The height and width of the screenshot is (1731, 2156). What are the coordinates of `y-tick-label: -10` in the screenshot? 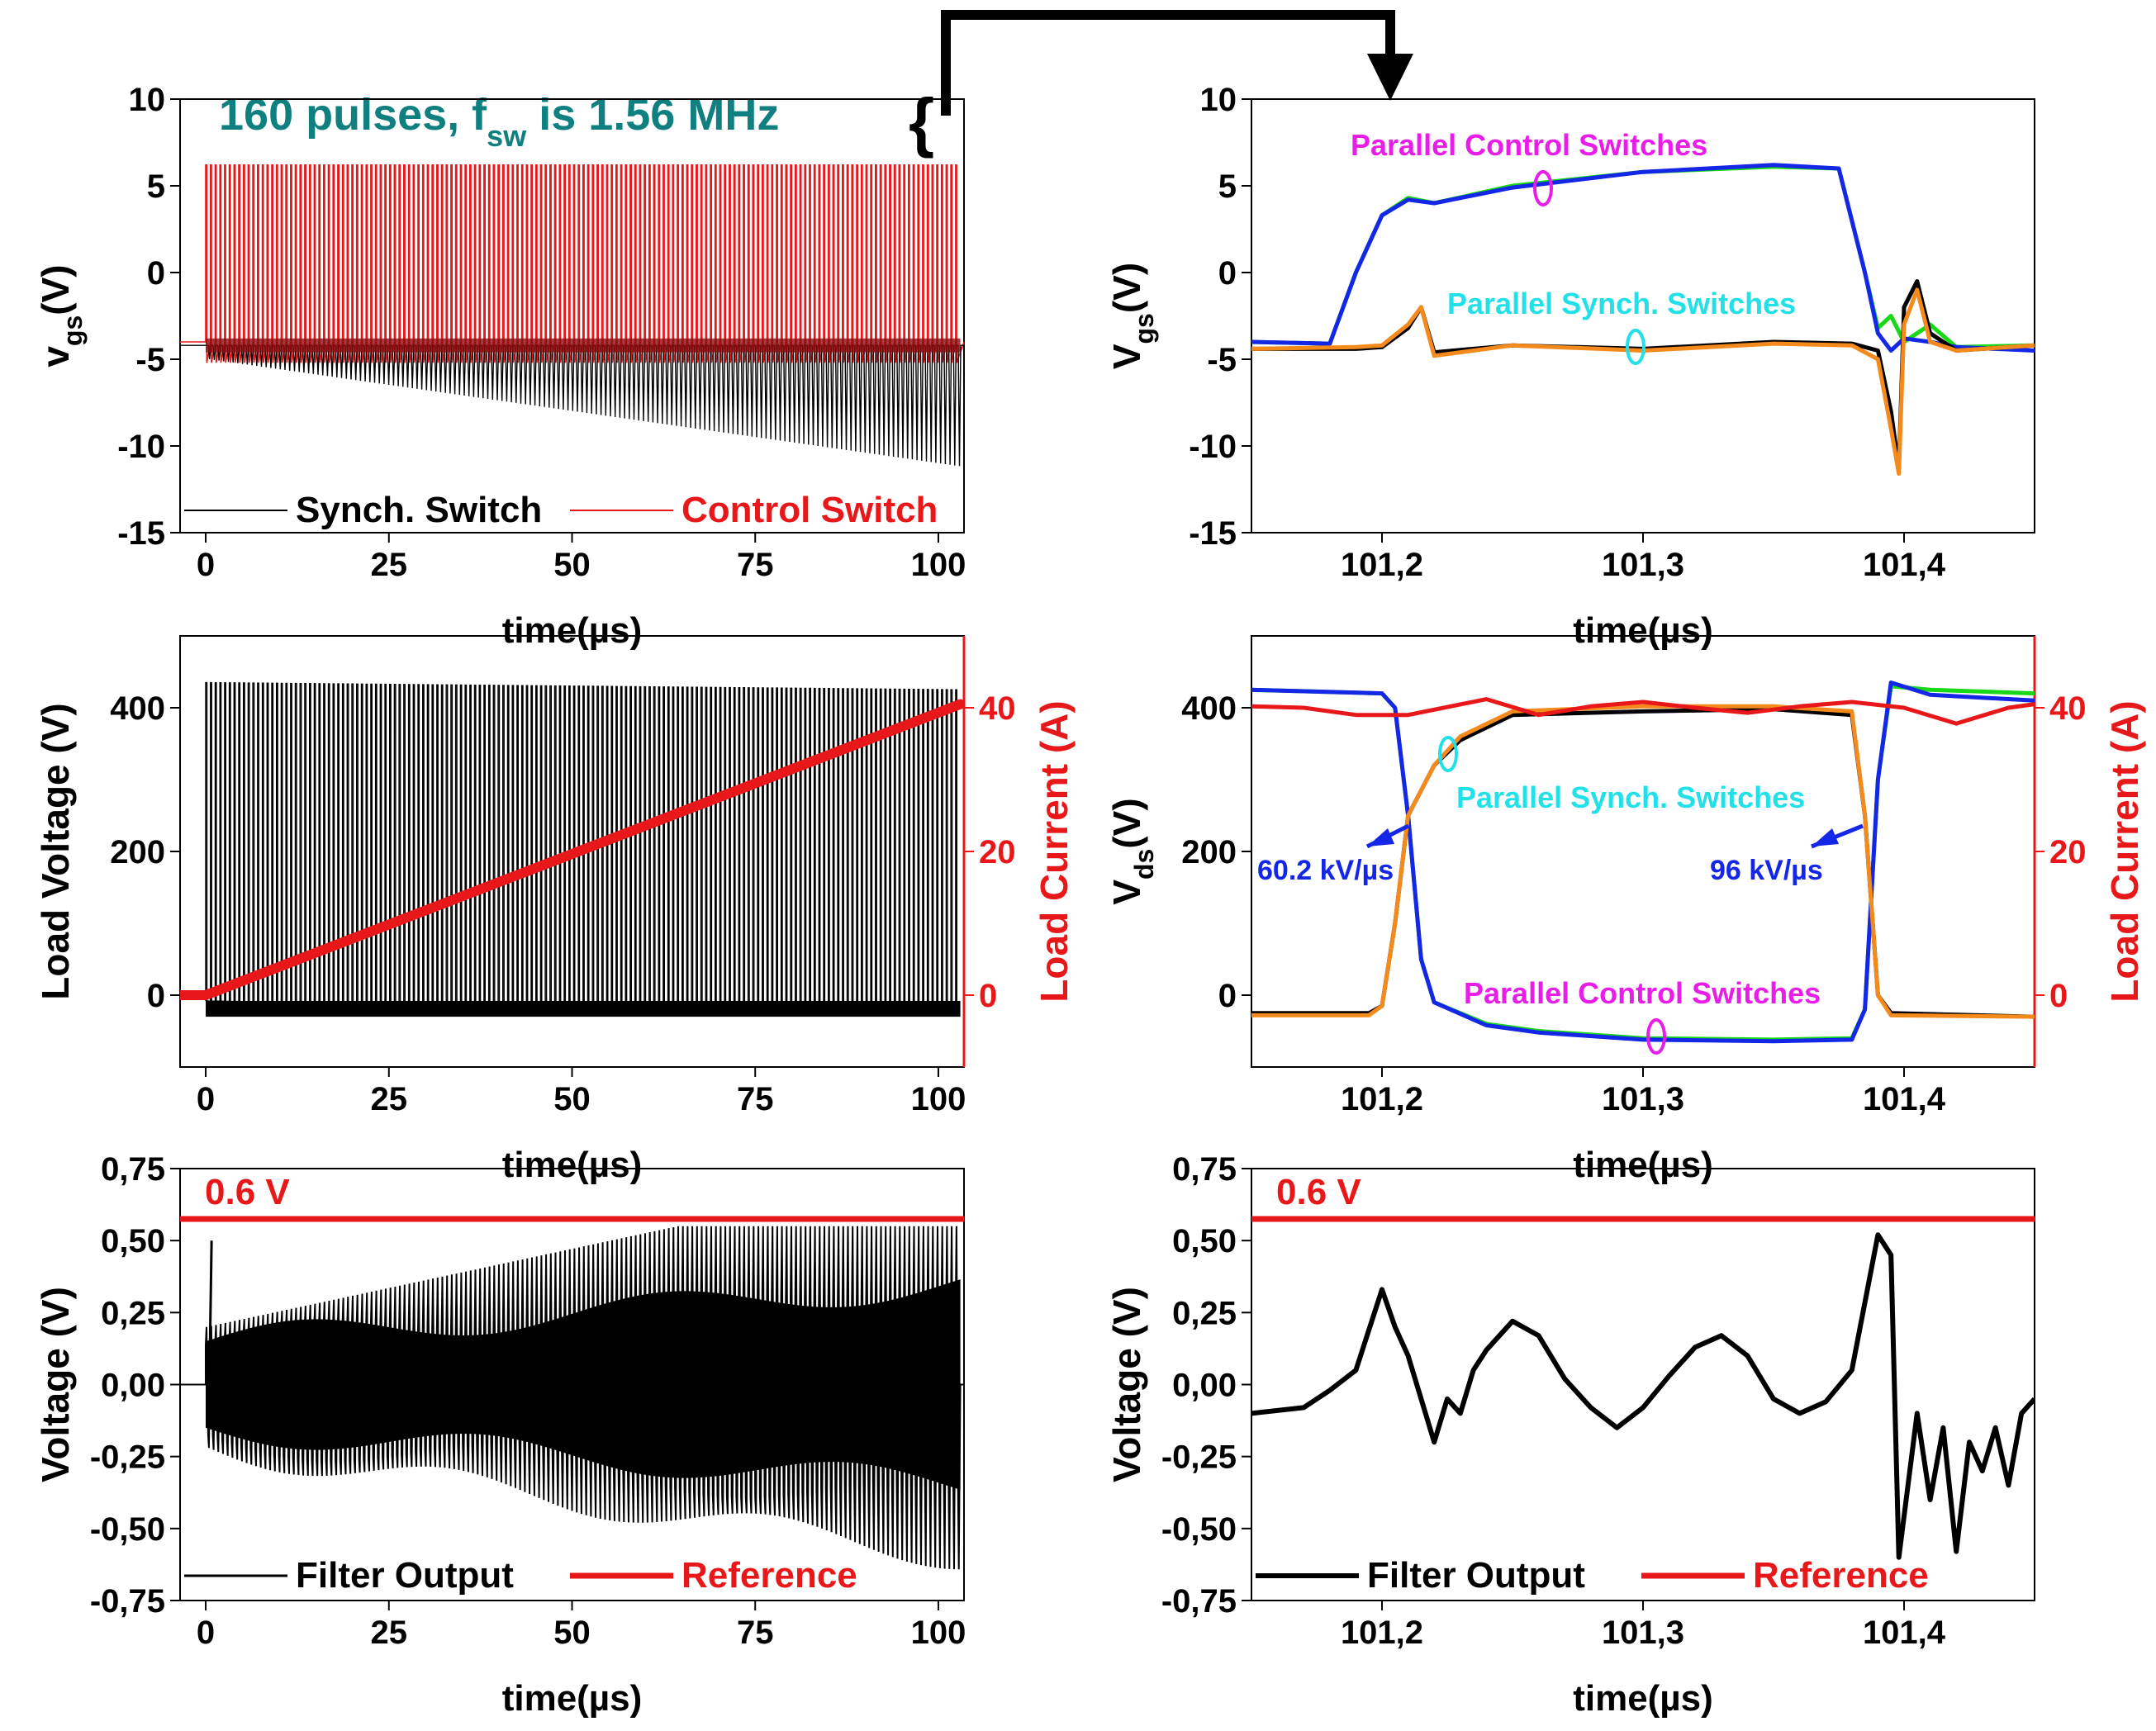 It's located at (1213, 447).